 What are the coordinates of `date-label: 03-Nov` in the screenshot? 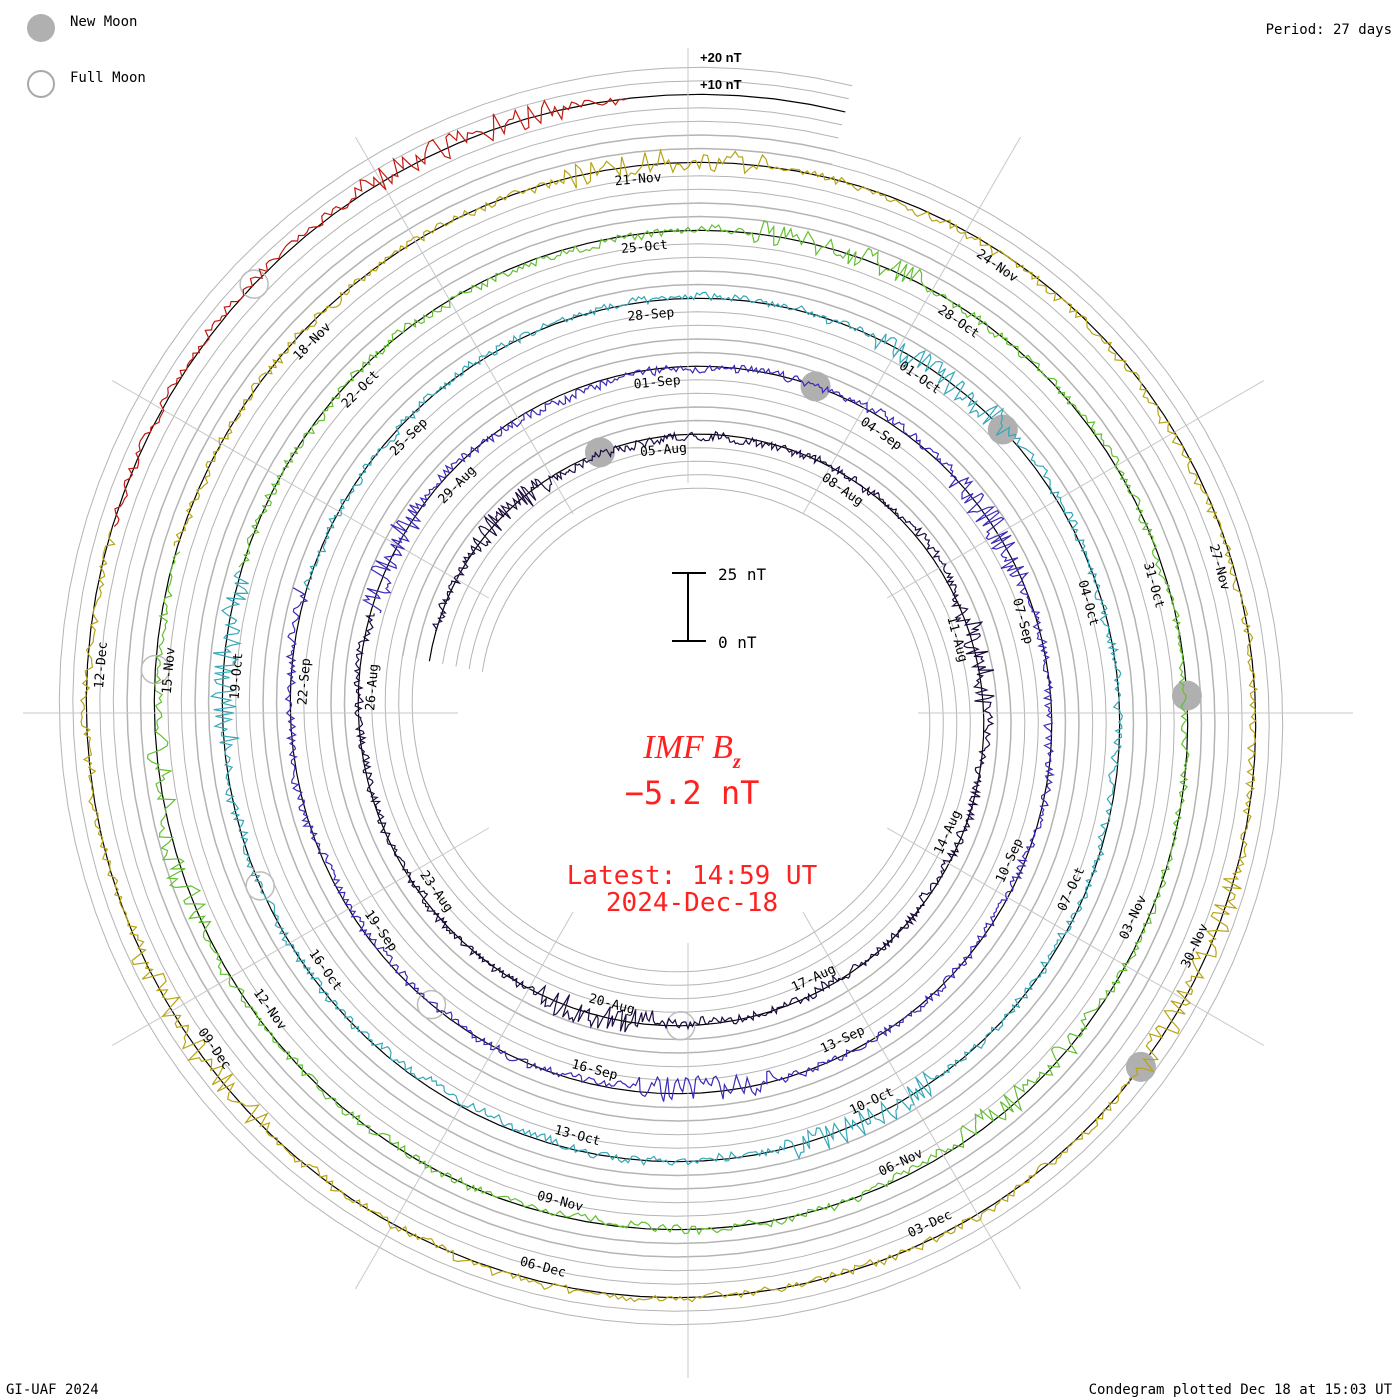 It's located at (1133, 917).